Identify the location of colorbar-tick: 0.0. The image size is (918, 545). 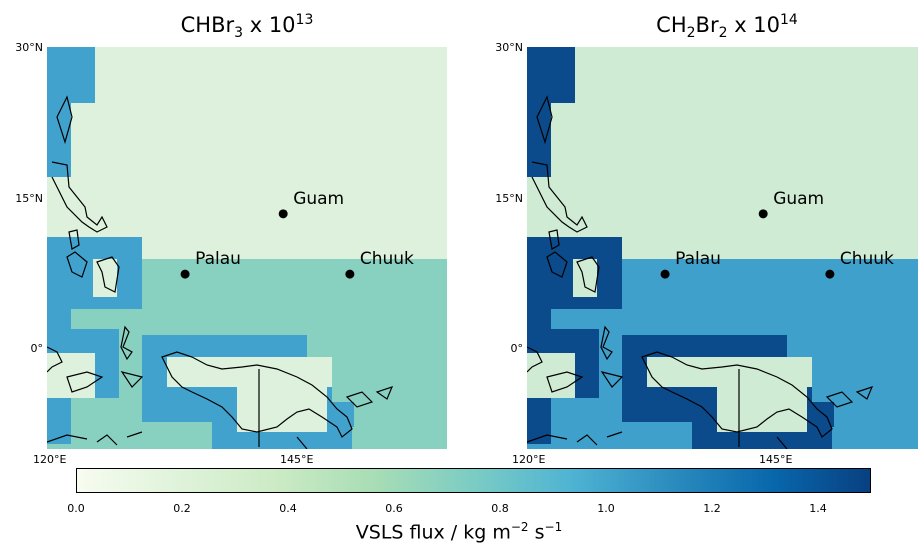
(76, 508).